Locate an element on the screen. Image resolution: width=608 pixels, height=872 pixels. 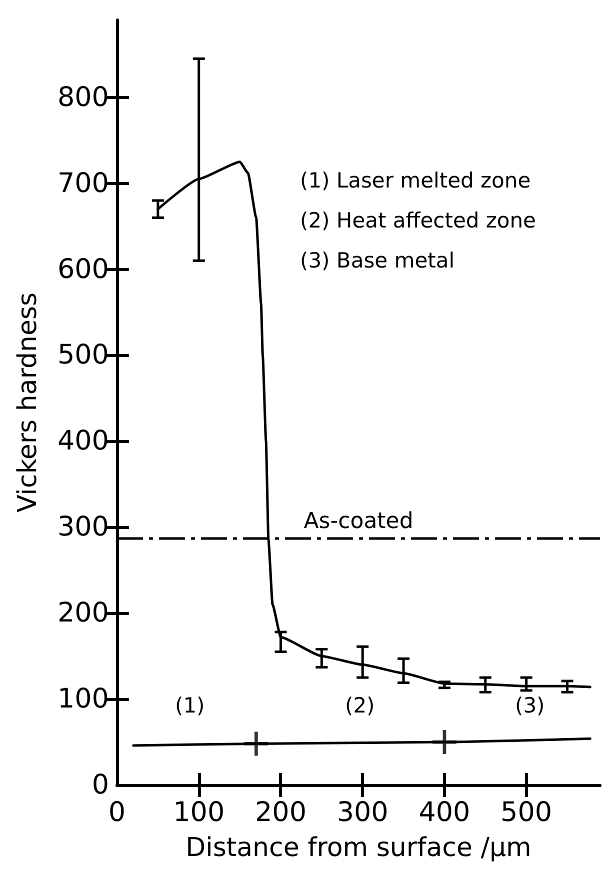
x-axis-title: Distance from surface /μm is located at coordinates (359, 848).